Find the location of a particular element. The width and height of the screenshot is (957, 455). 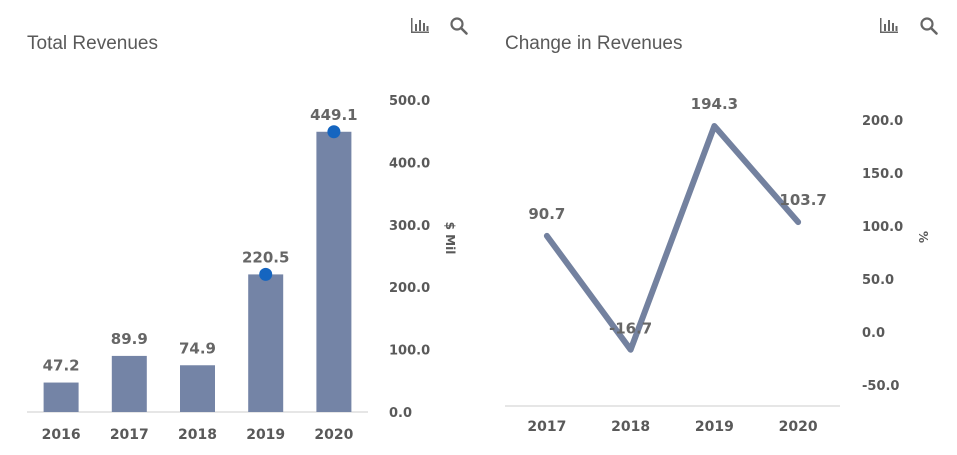

data-label-2020: 103.7 is located at coordinates (802, 200).